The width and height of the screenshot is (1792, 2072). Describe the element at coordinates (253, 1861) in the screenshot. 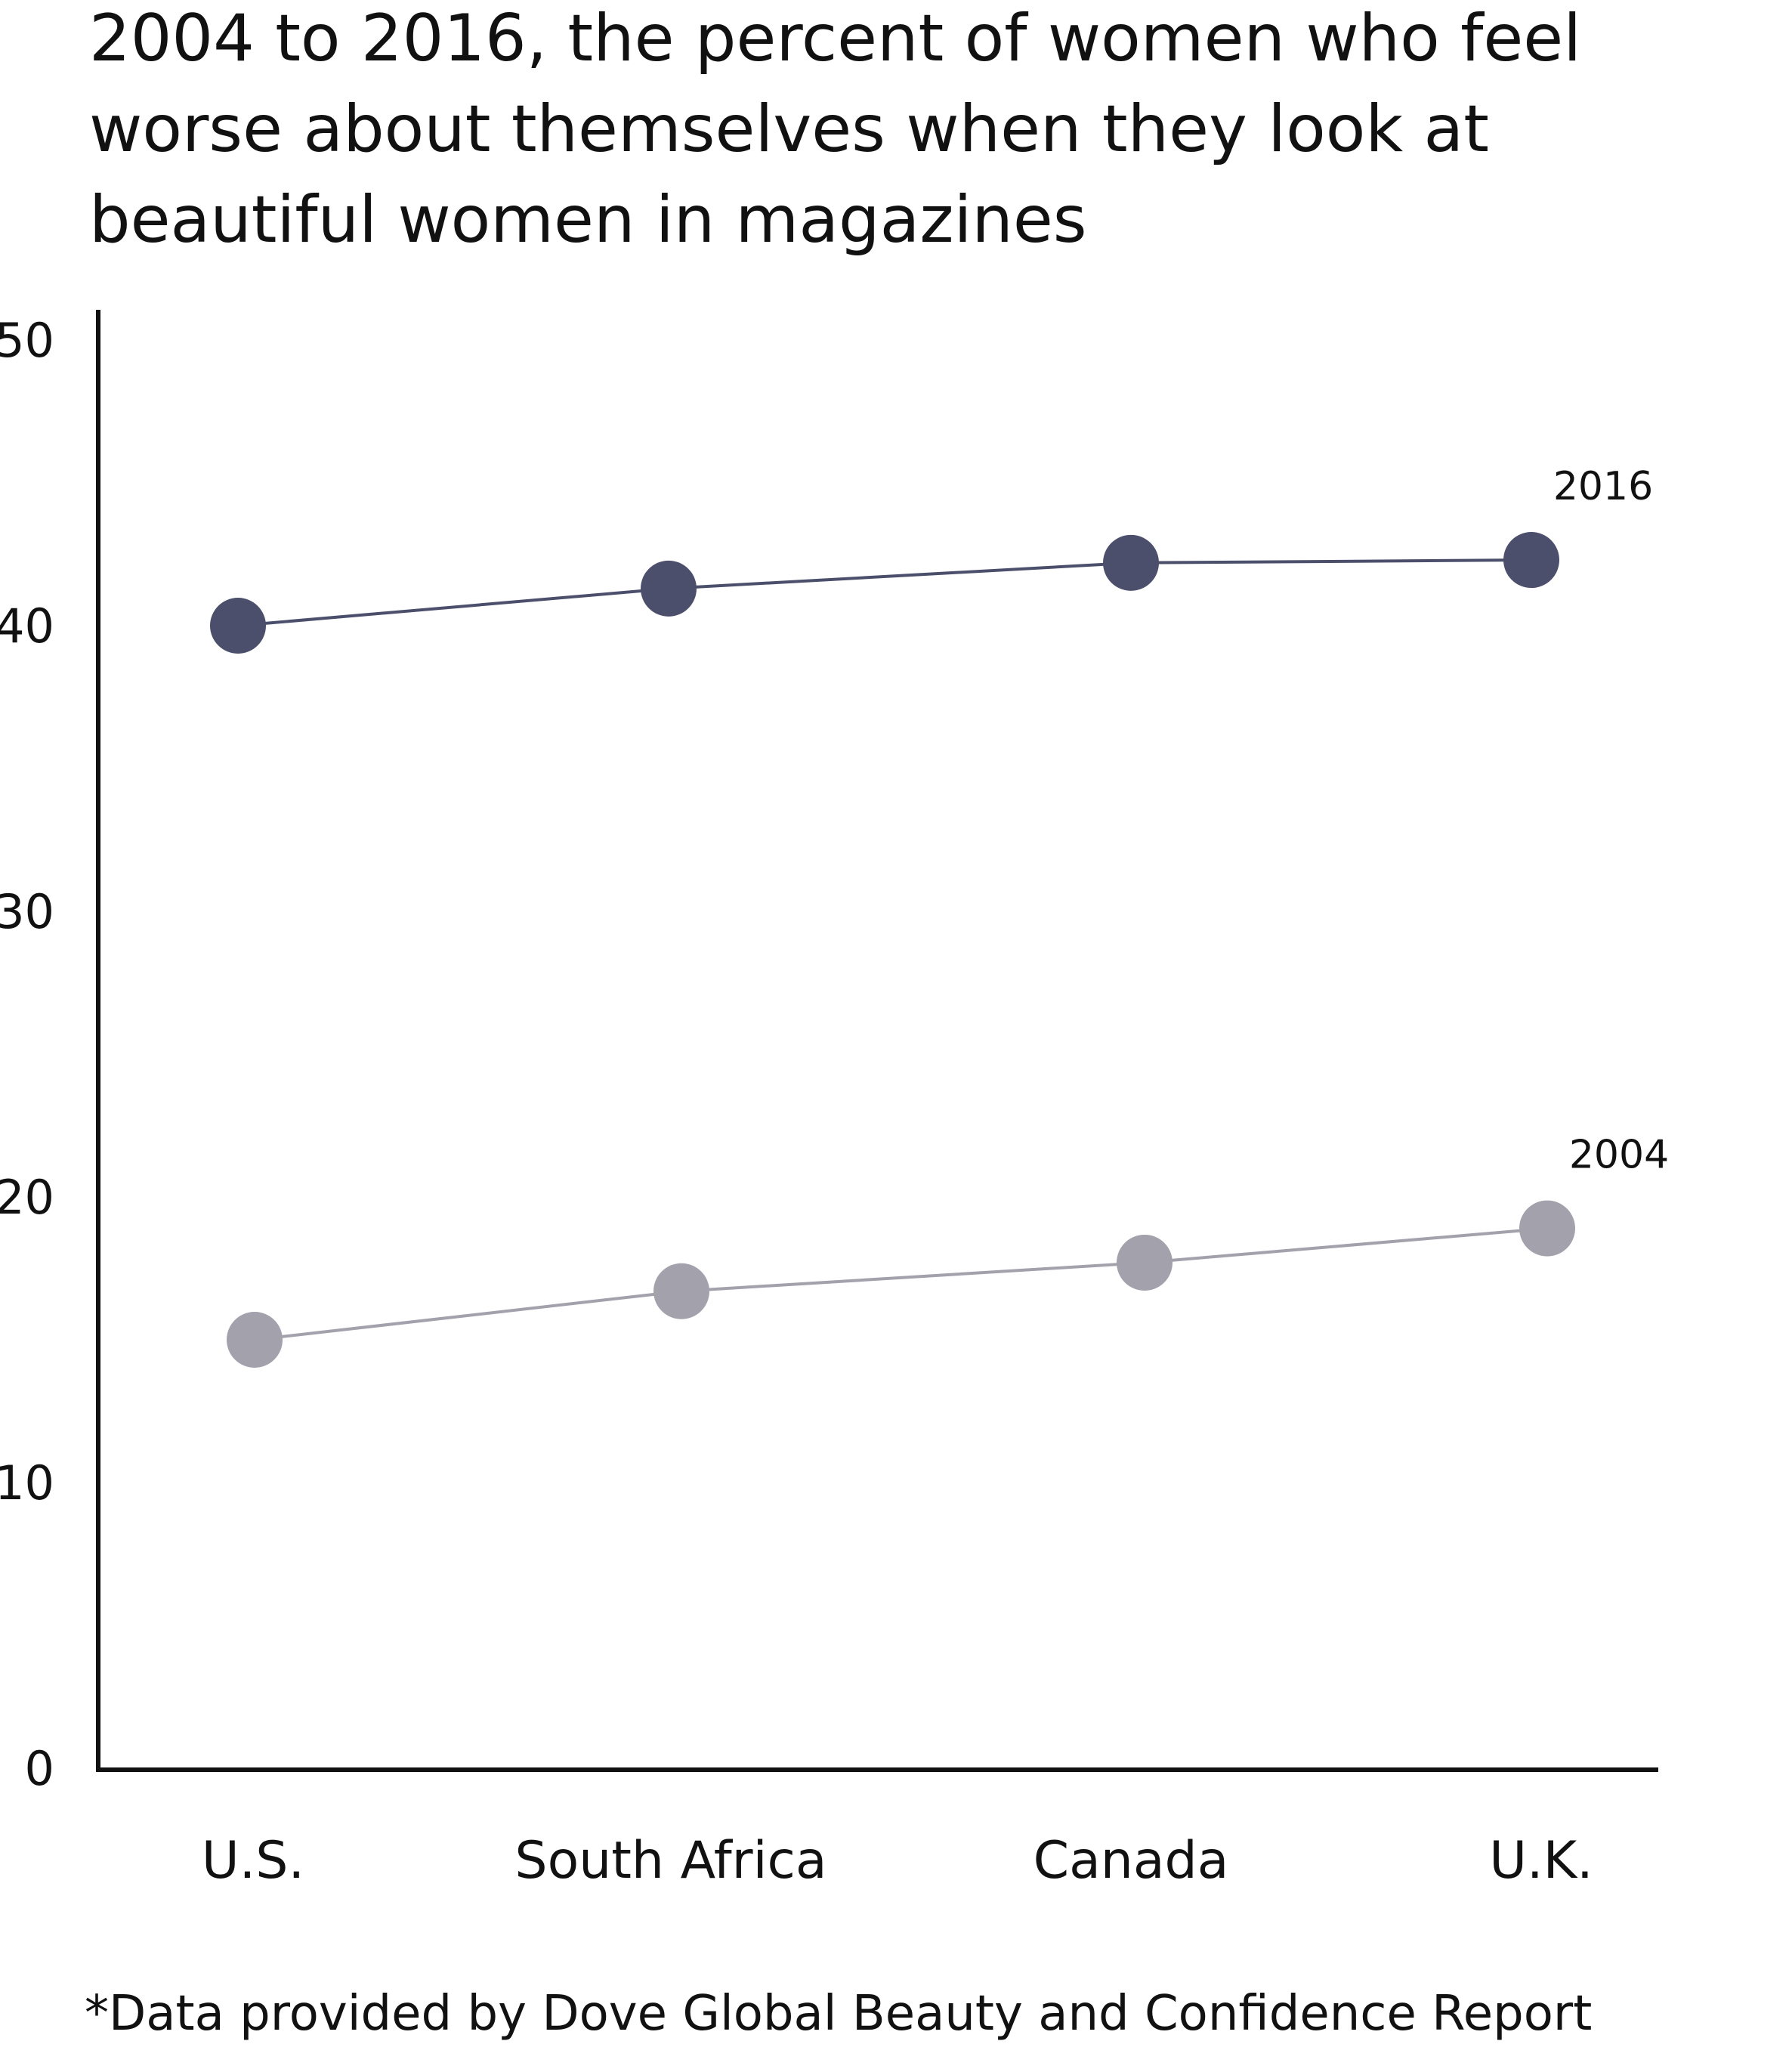

I see `x-tick-label-0: U.S.` at that location.